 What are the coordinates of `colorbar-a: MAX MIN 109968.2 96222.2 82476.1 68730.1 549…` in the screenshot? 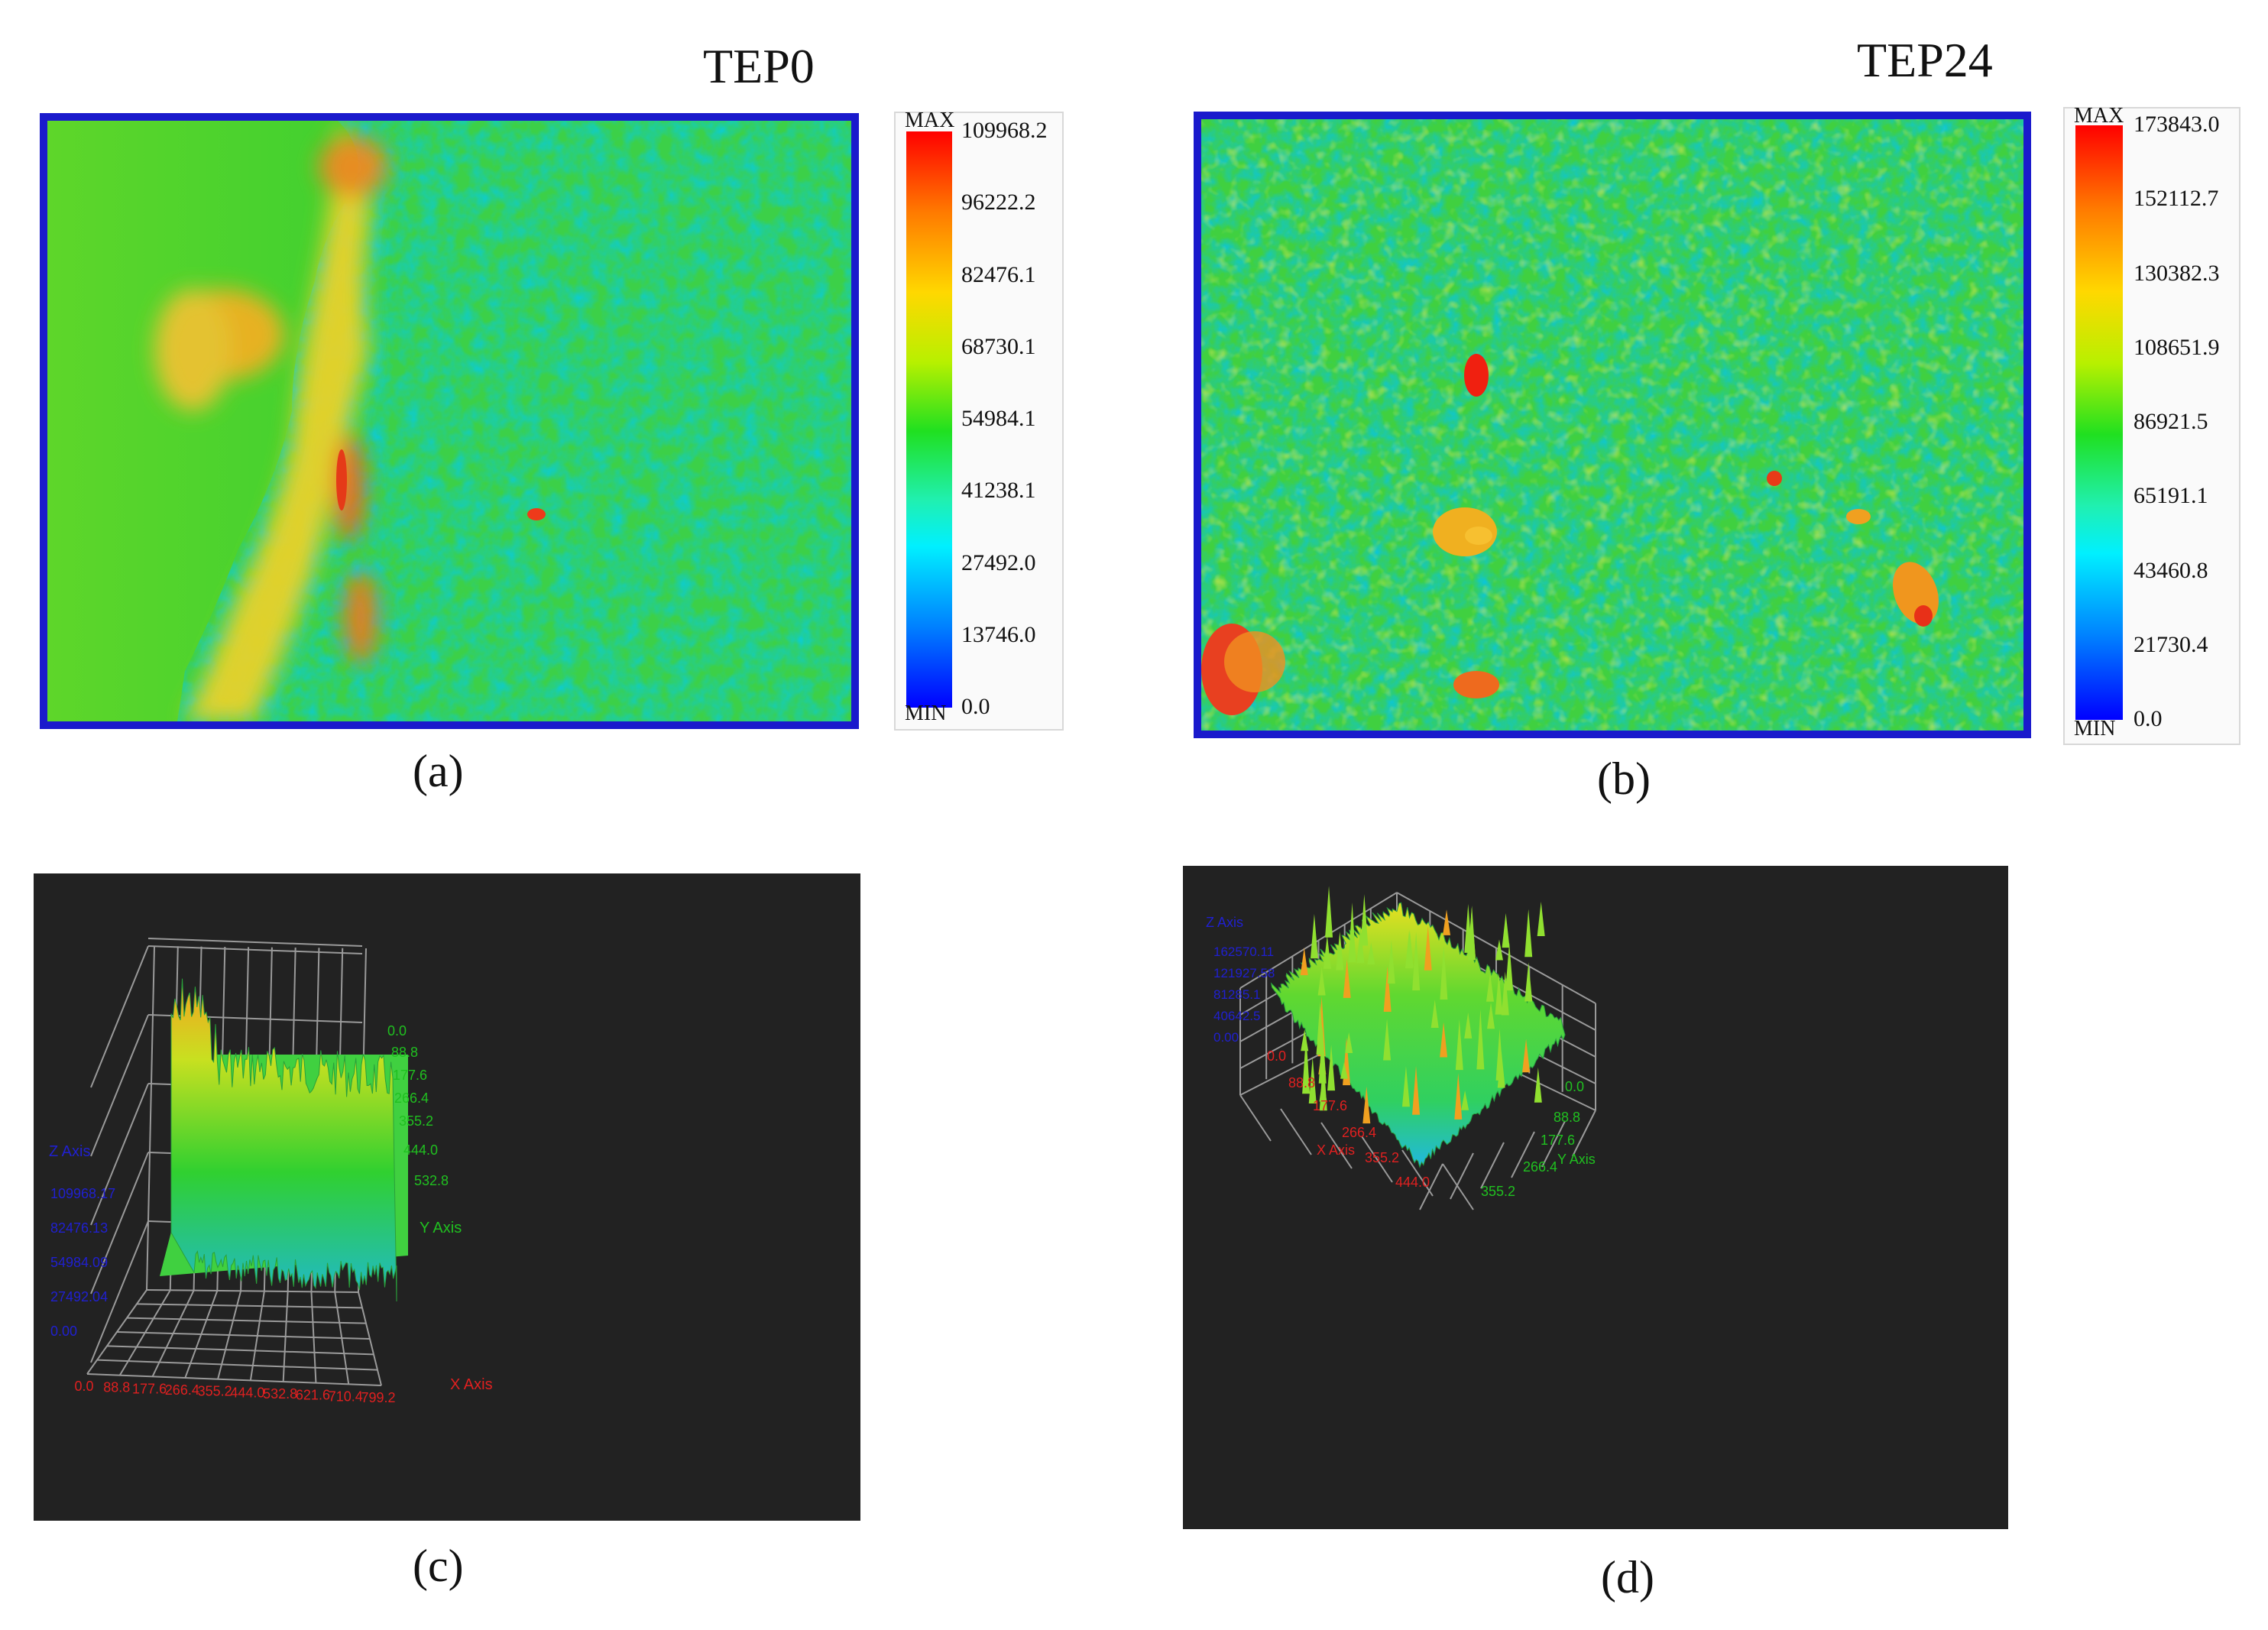 It's located at (979, 420).